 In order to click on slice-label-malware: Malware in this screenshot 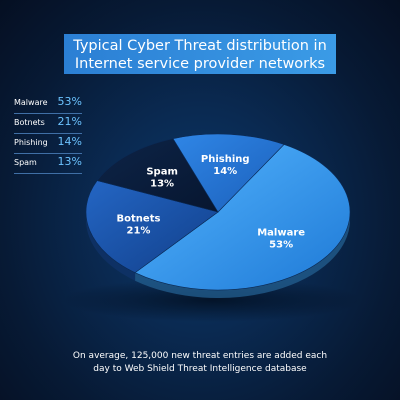, I will do `click(281, 233)`.